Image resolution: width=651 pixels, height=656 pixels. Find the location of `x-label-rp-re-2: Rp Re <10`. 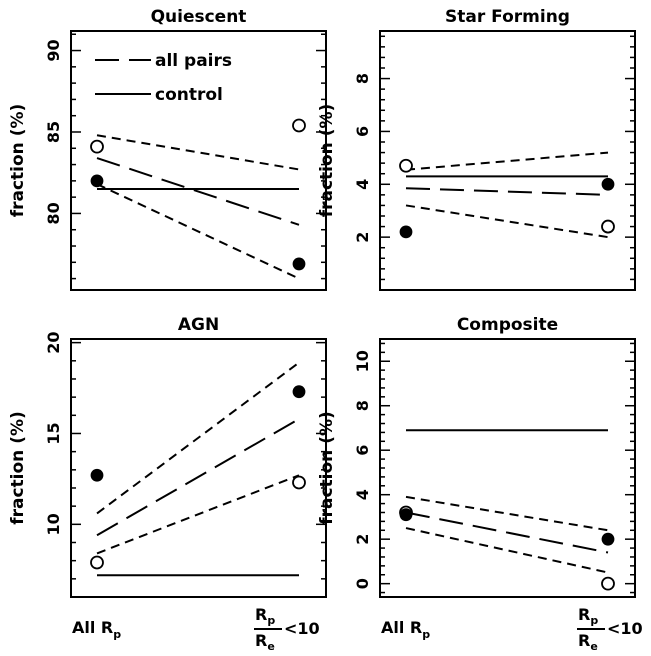

x-label-rp-re-2: Rp Re <10 is located at coordinates (610, 629).